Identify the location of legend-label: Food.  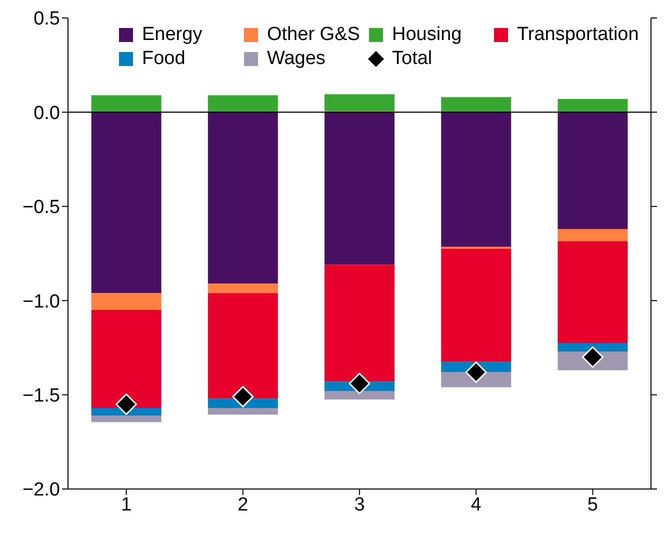
(164, 59).